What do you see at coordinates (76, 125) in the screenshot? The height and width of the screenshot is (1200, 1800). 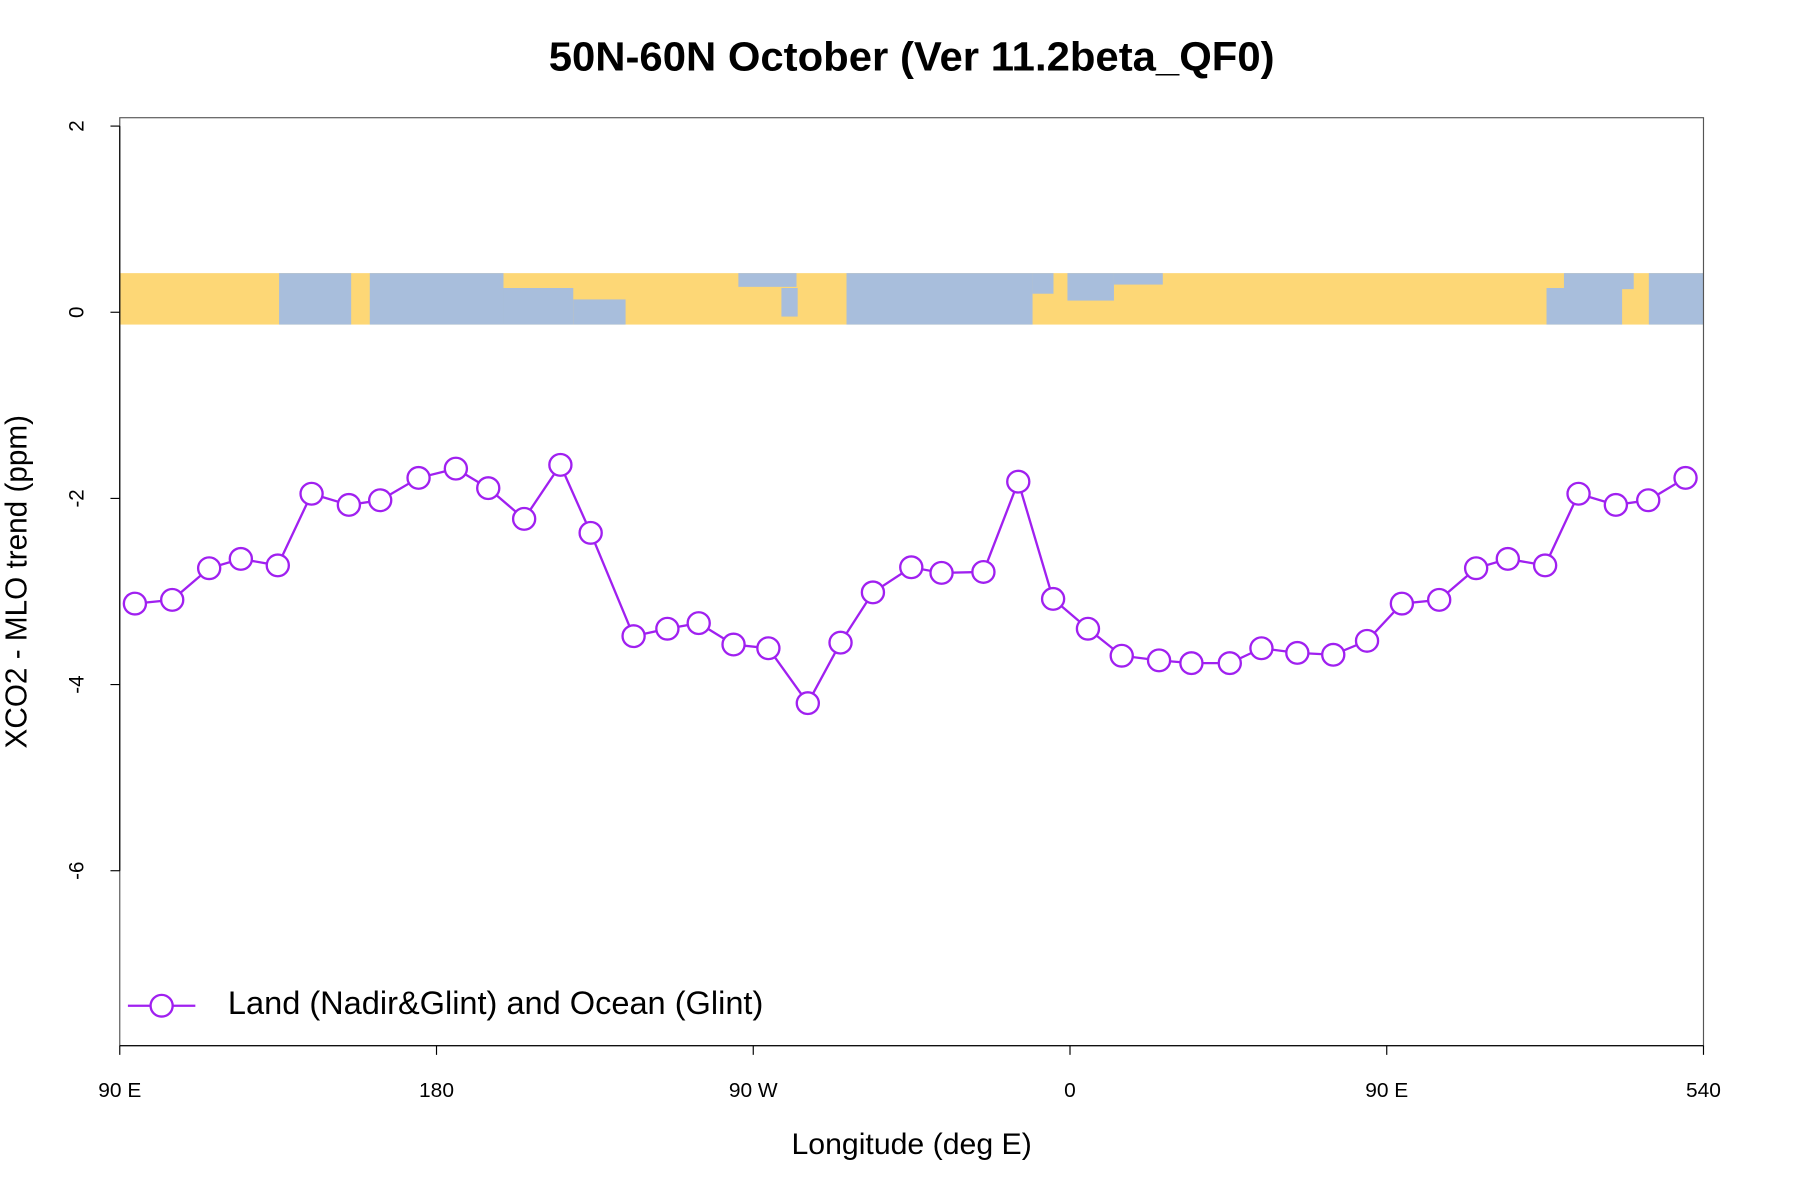 I see `y-tick-label: 2` at bounding box center [76, 125].